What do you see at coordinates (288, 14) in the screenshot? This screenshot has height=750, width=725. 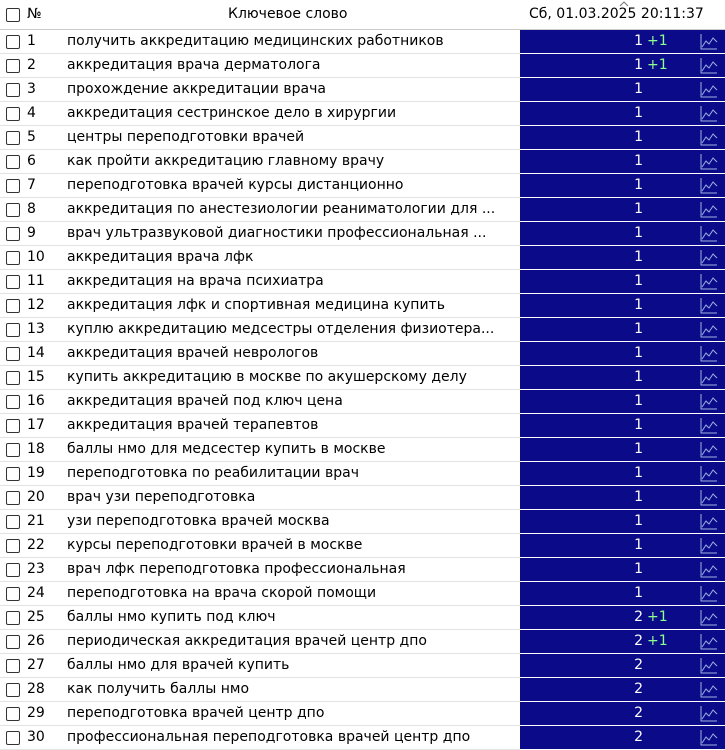 I see `keyword-header: Ключевое слово` at bounding box center [288, 14].